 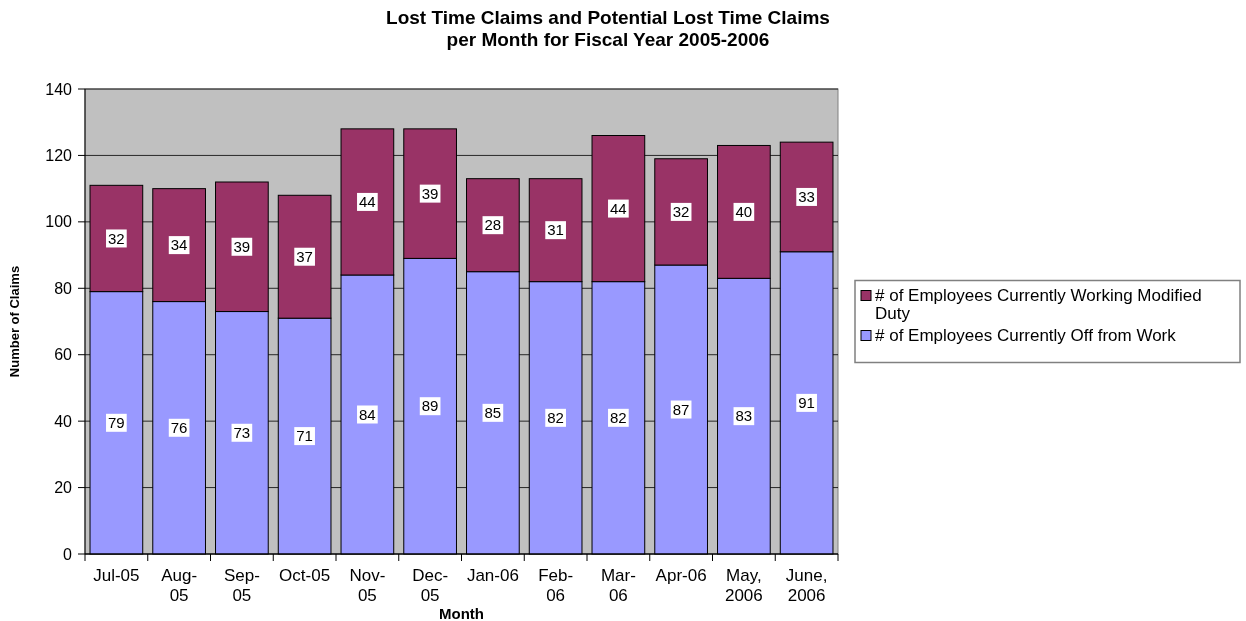 What do you see at coordinates (556, 585) in the screenshot?
I see `x-tick-label: Feb-06` at bounding box center [556, 585].